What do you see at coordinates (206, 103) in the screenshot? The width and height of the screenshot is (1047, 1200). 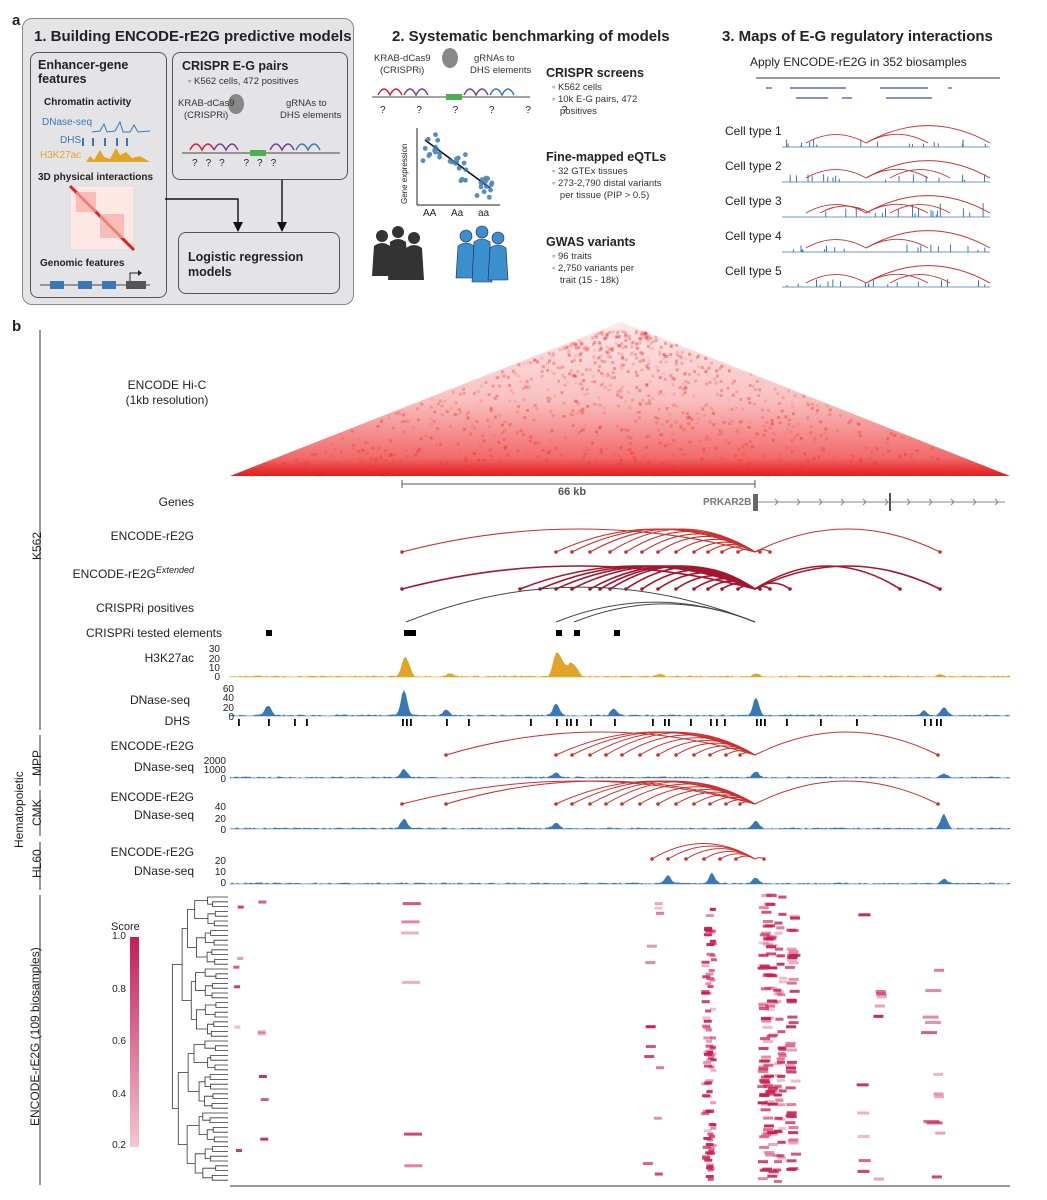 I see `krab-label: KRAB-dCas9` at bounding box center [206, 103].